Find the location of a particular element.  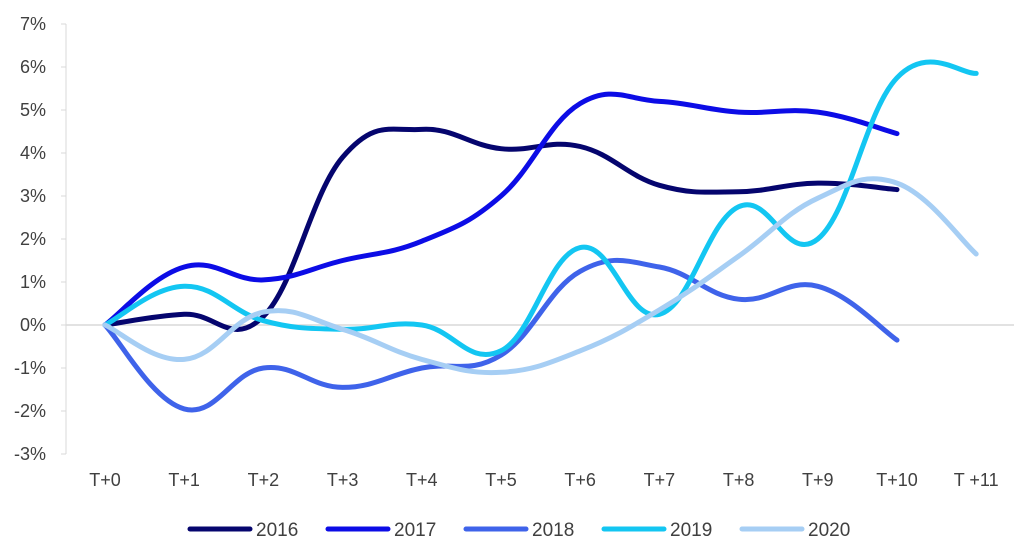

legend: 2016 2017 2018 2019 2020 is located at coordinates (518, 530).